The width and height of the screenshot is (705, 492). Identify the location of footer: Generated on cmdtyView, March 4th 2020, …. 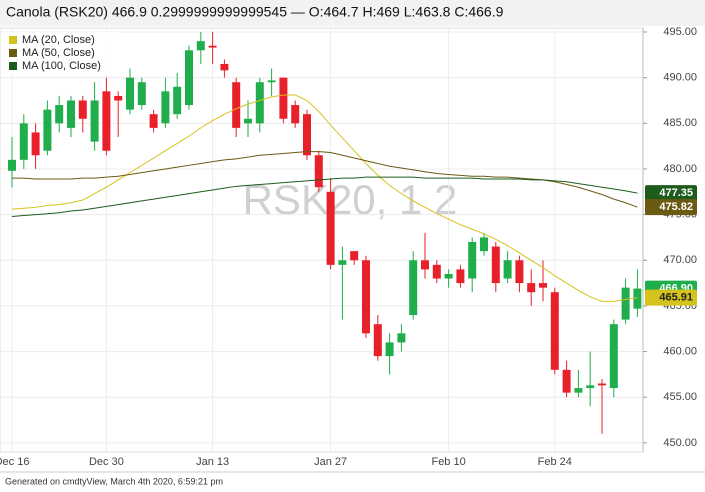
(114, 481).